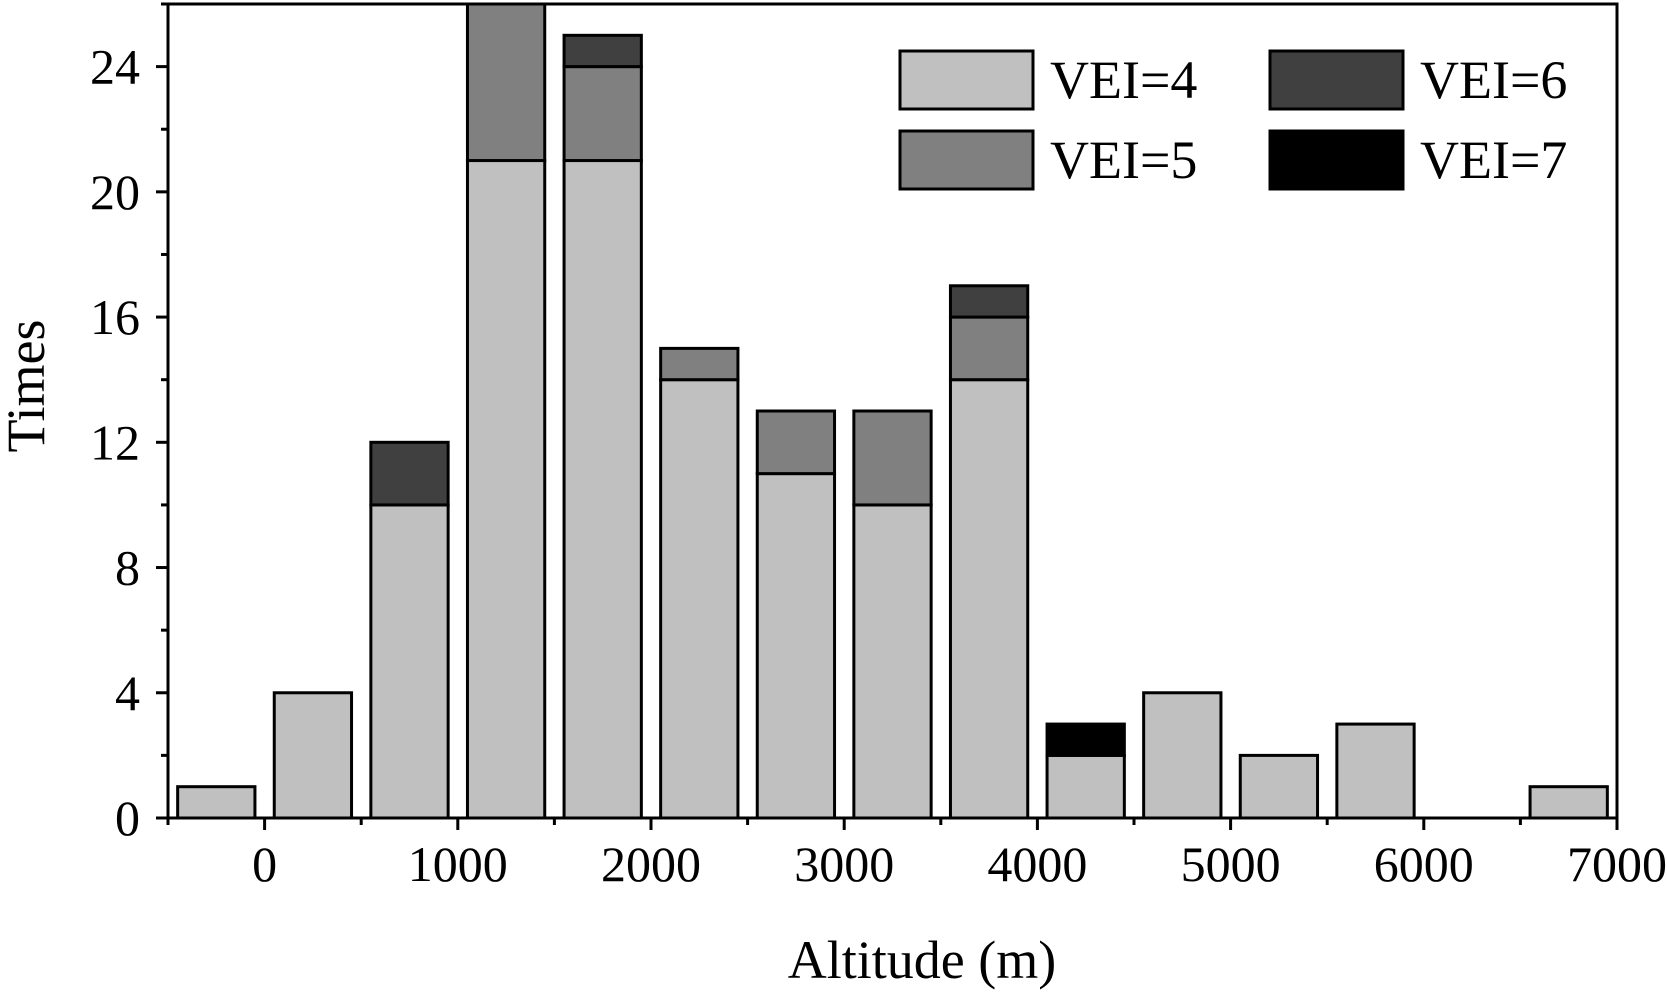 The width and height of the screenshot is (1667, 1000). What do you see at coordinates (1617, 864) in the screenshot?
I see `x-tick-label: 7000` at bounding box center [1617, 864].